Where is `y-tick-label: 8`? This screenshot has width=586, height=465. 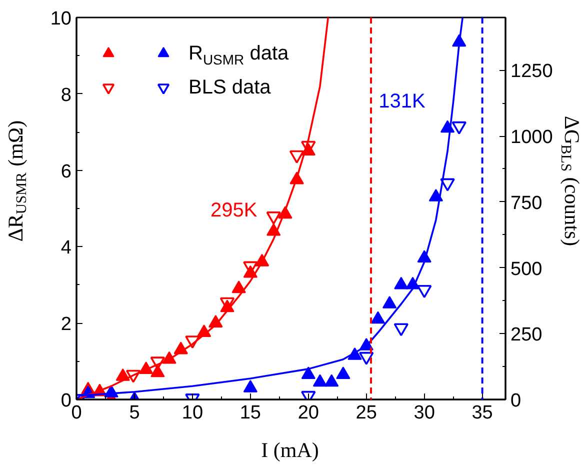 y-tick-label: 8 is located at coordinates (66, 95).